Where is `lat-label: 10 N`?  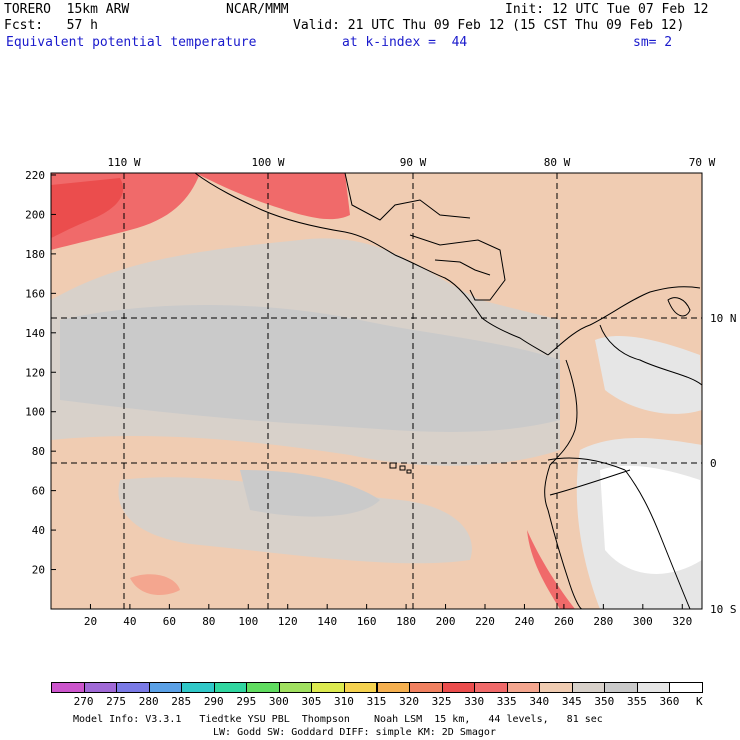
lat-label: 10 N is located at coordinates (723, 318).